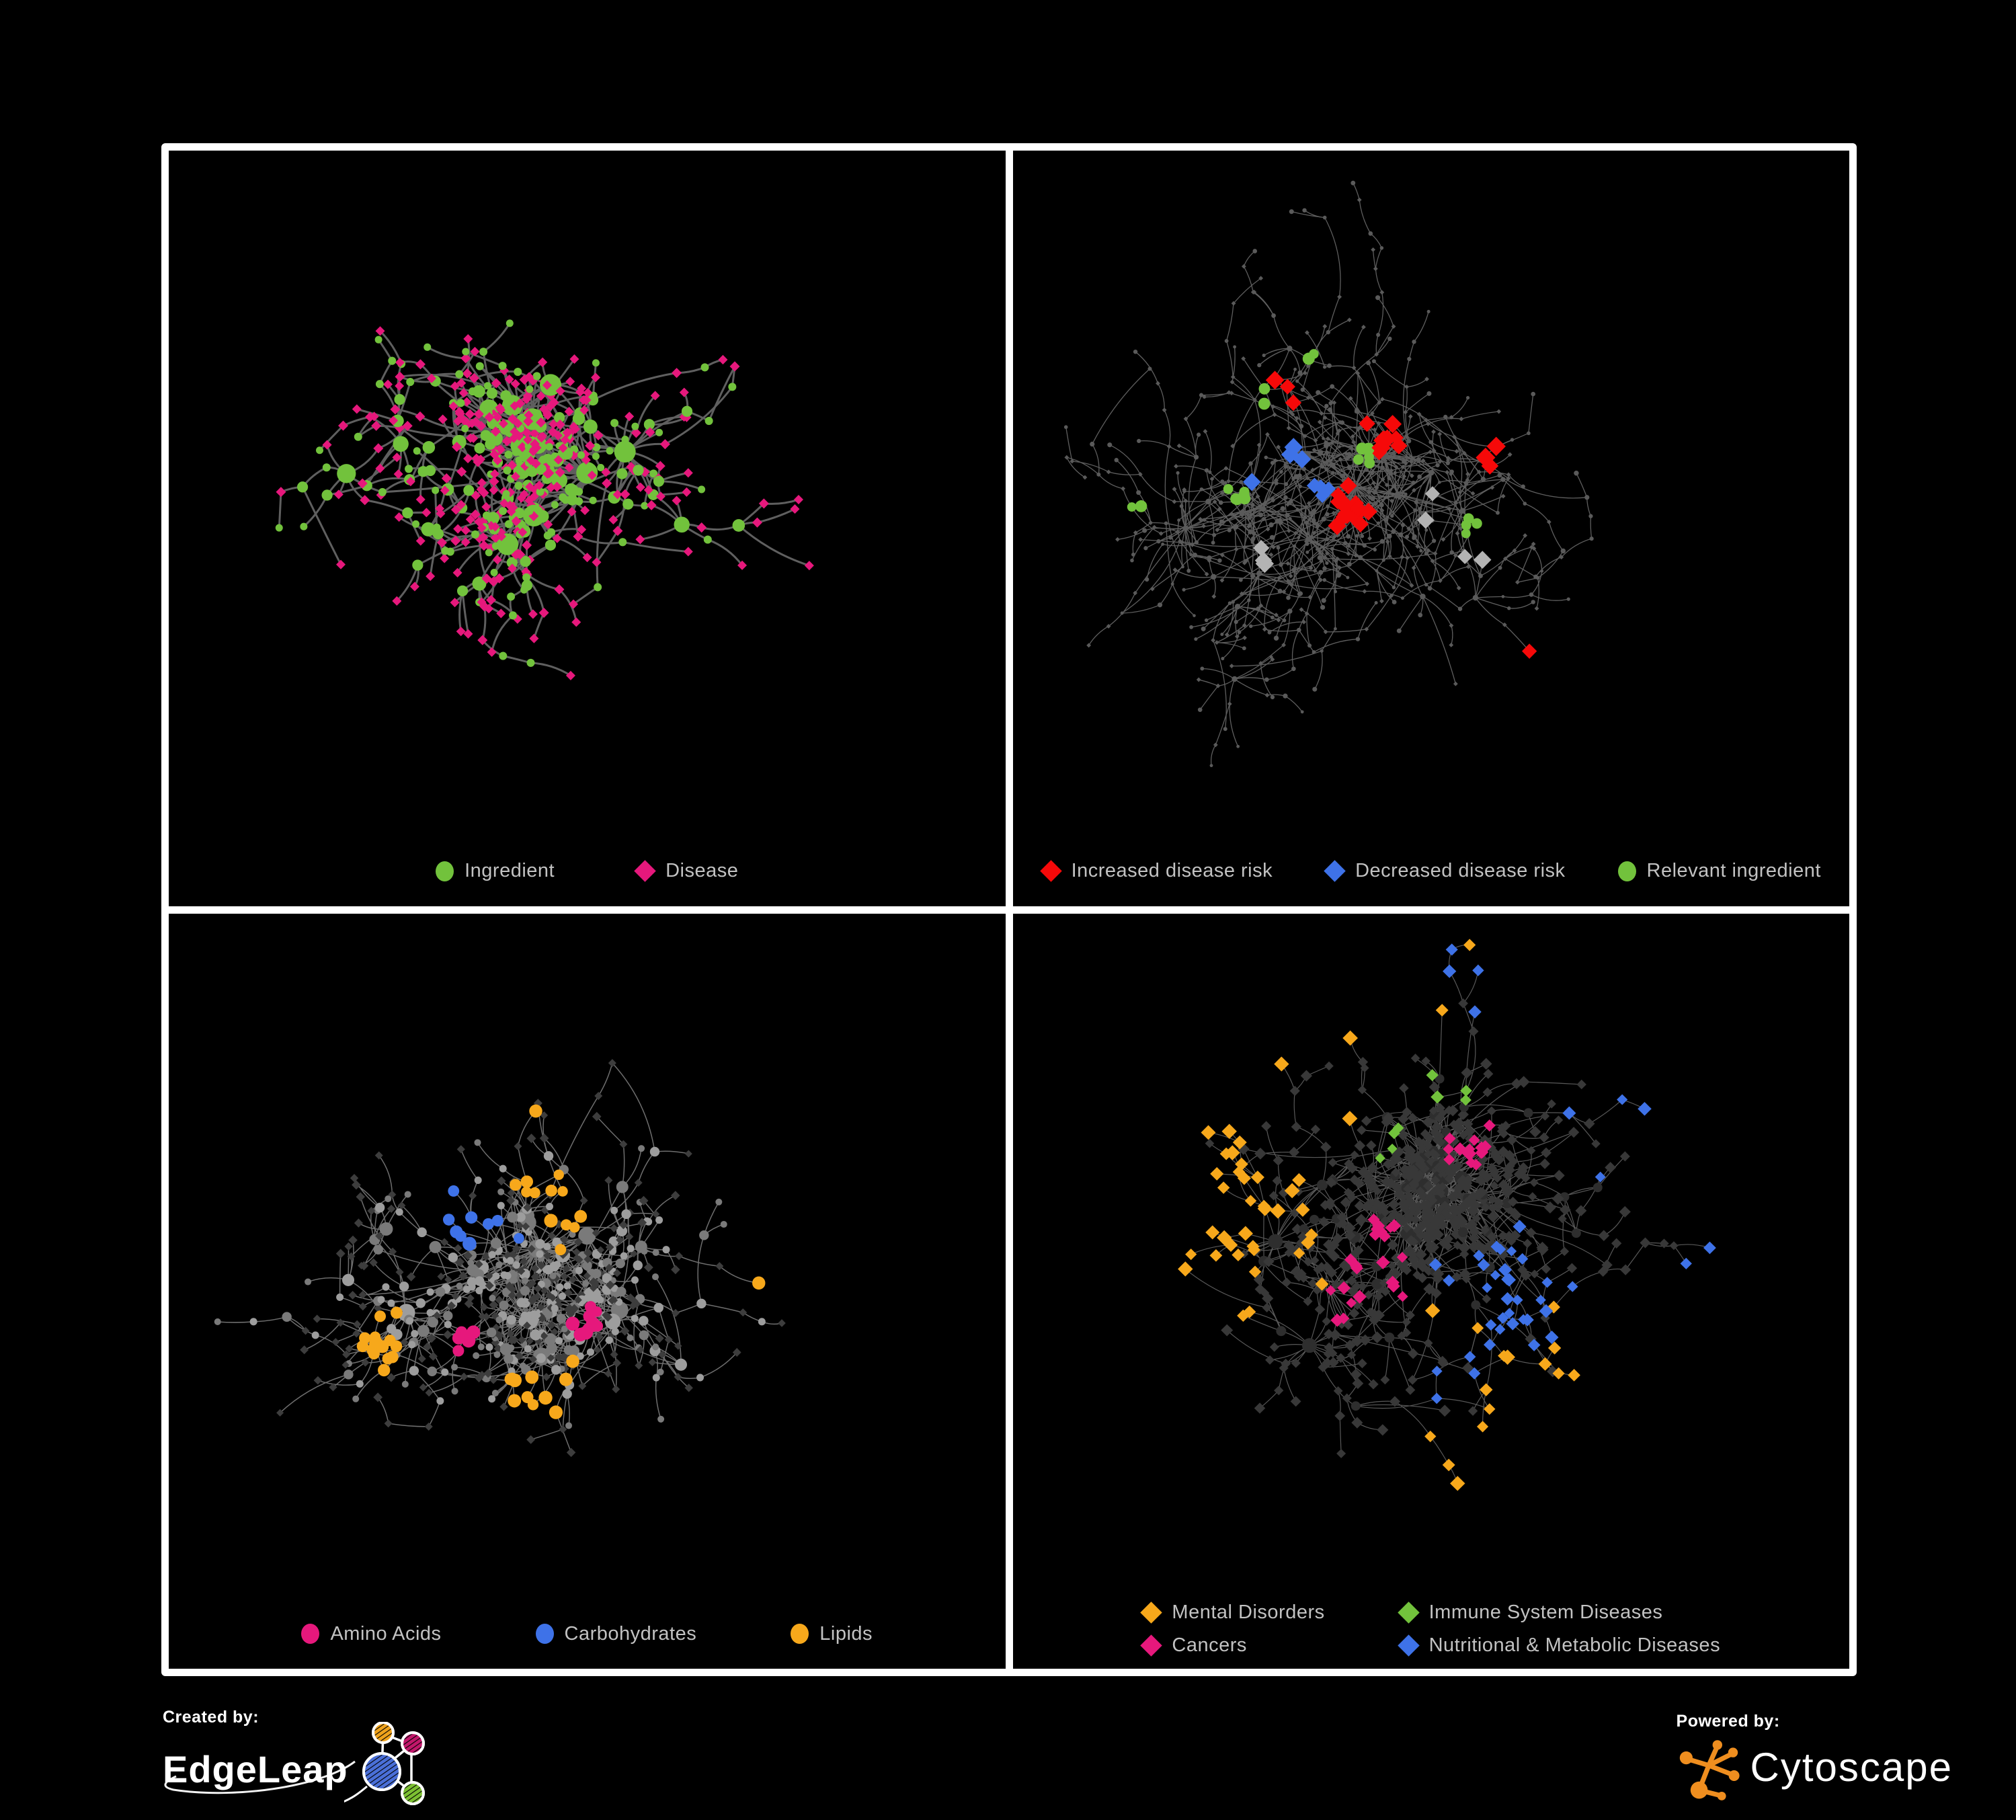 This screenshot has width=2016, height=1820. Describe the element at coordinates (702, 870) in the screenshot. I see `legend-label: Disease` at that location.